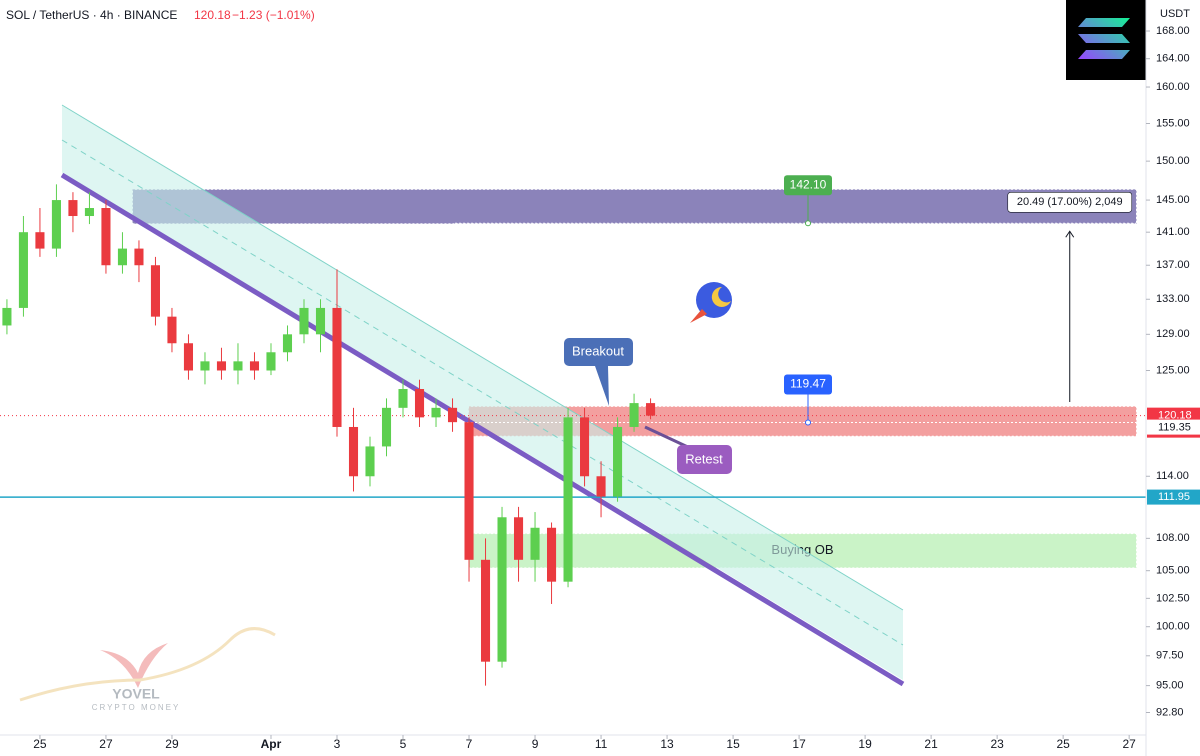  What do you see at coordinates (1173, 538) in the screenshot?
I see `y-tick-label: 108.00` at bounding box center [1173, 538].